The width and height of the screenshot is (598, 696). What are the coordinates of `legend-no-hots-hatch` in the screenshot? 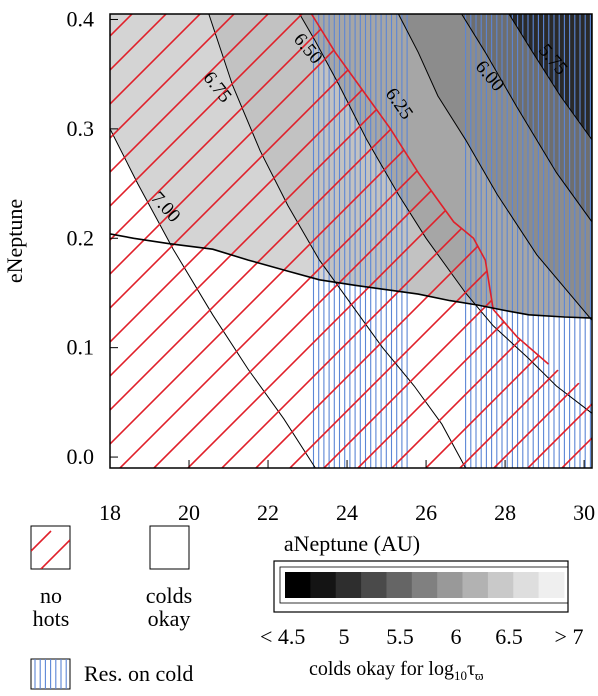 It's located at (50, 549).